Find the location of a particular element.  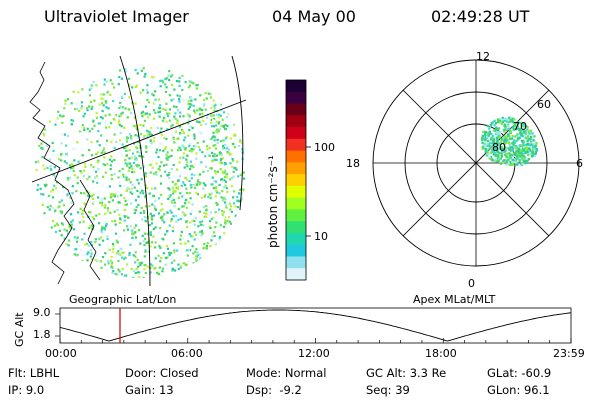

xtick-0600: 06:00 is located at coordinates (187, 353).